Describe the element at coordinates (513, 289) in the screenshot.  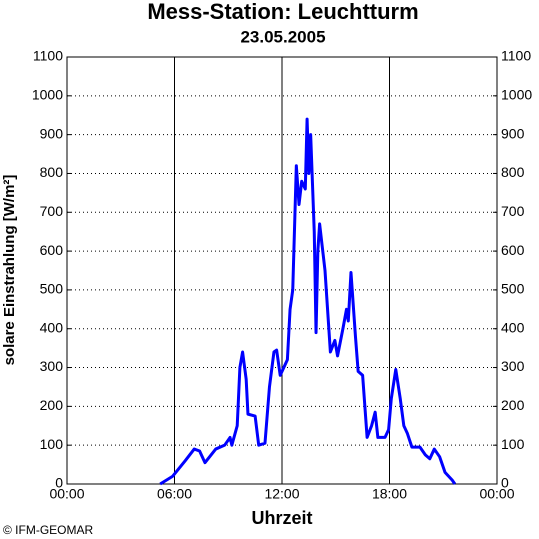
I see `y2-tick-label: 500` at that location.